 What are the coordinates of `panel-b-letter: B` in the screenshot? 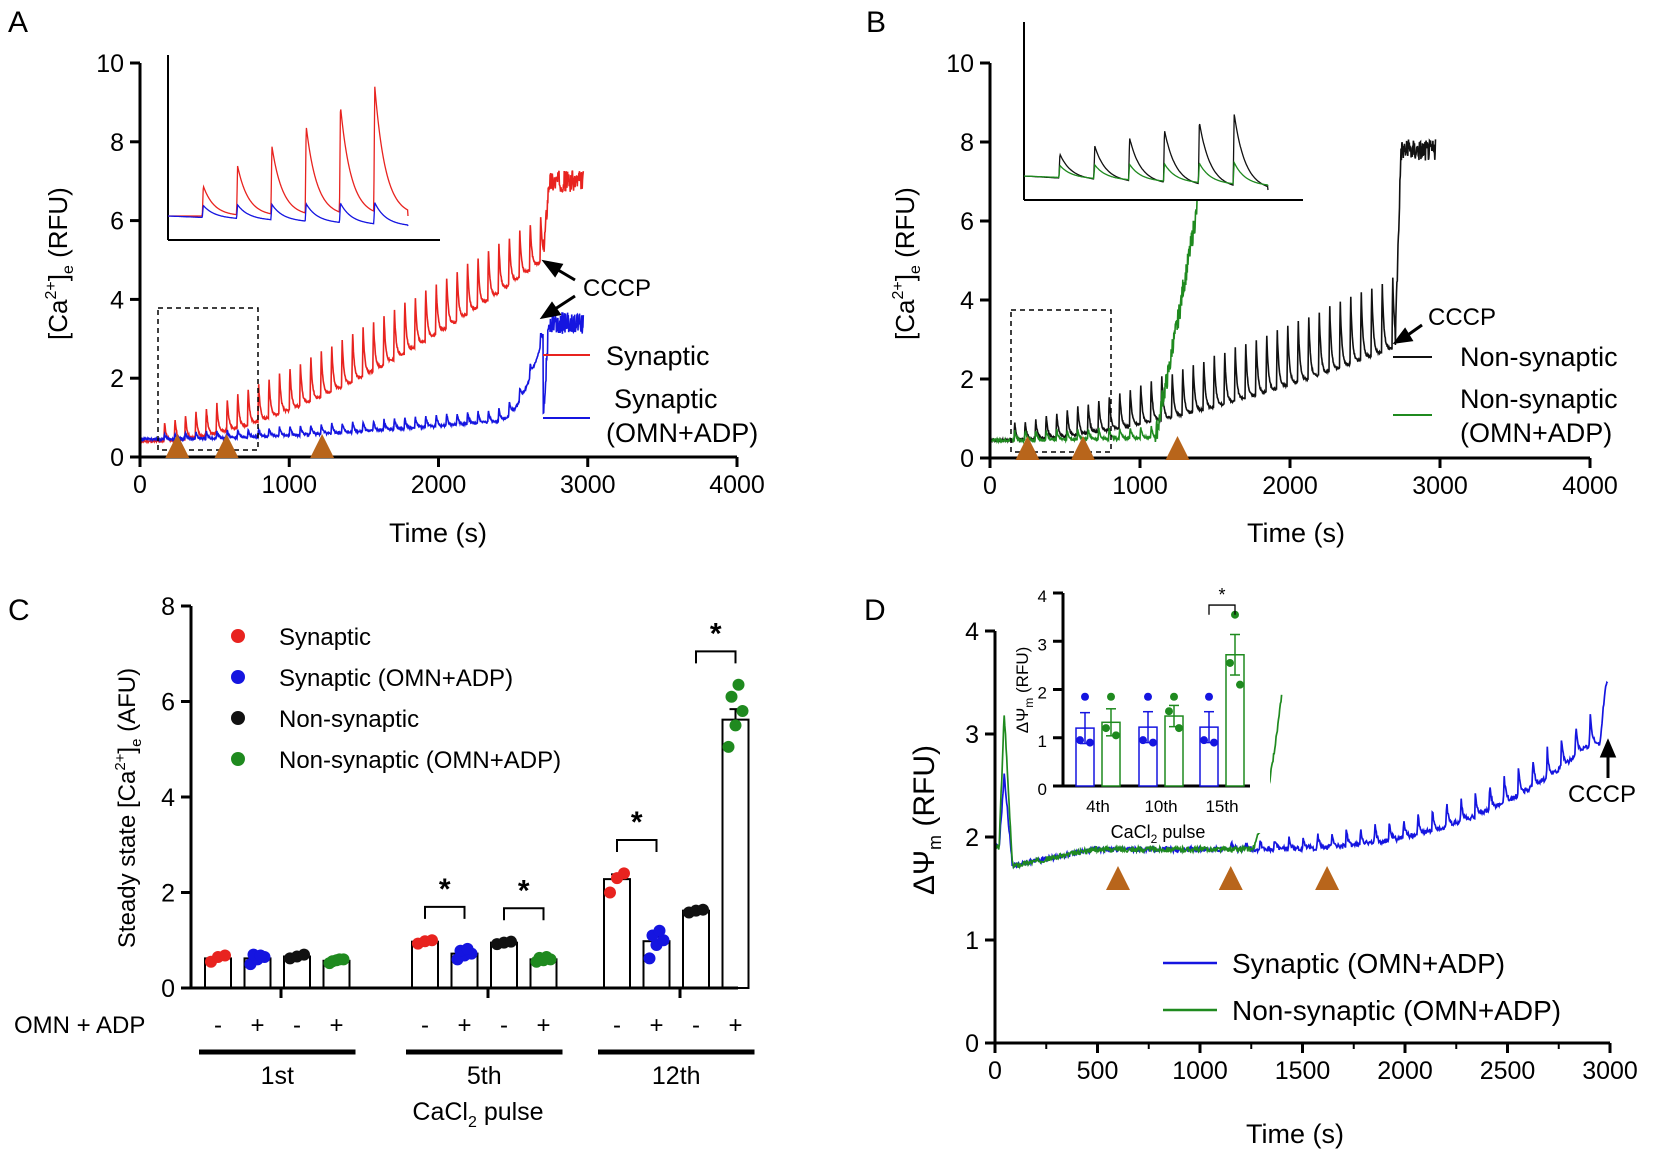 It's located at (876, 22).